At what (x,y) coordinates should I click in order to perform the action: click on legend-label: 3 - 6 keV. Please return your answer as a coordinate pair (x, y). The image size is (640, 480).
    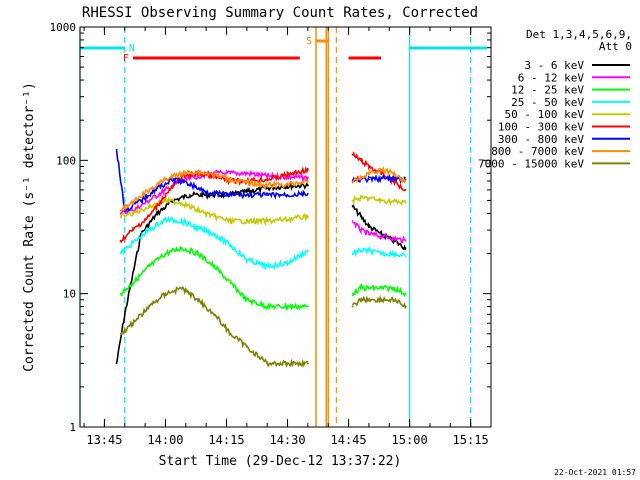
    Looking at the image, I should click on (554, 65).